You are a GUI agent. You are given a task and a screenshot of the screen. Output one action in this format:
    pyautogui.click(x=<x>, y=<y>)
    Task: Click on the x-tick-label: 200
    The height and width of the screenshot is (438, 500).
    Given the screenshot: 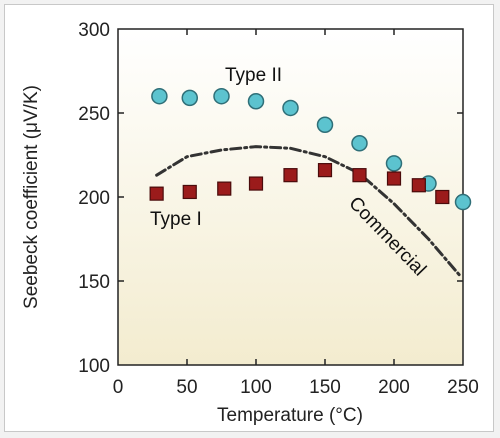 What is the action you would take?
    pyautogui.click(x=394, y=387)
    